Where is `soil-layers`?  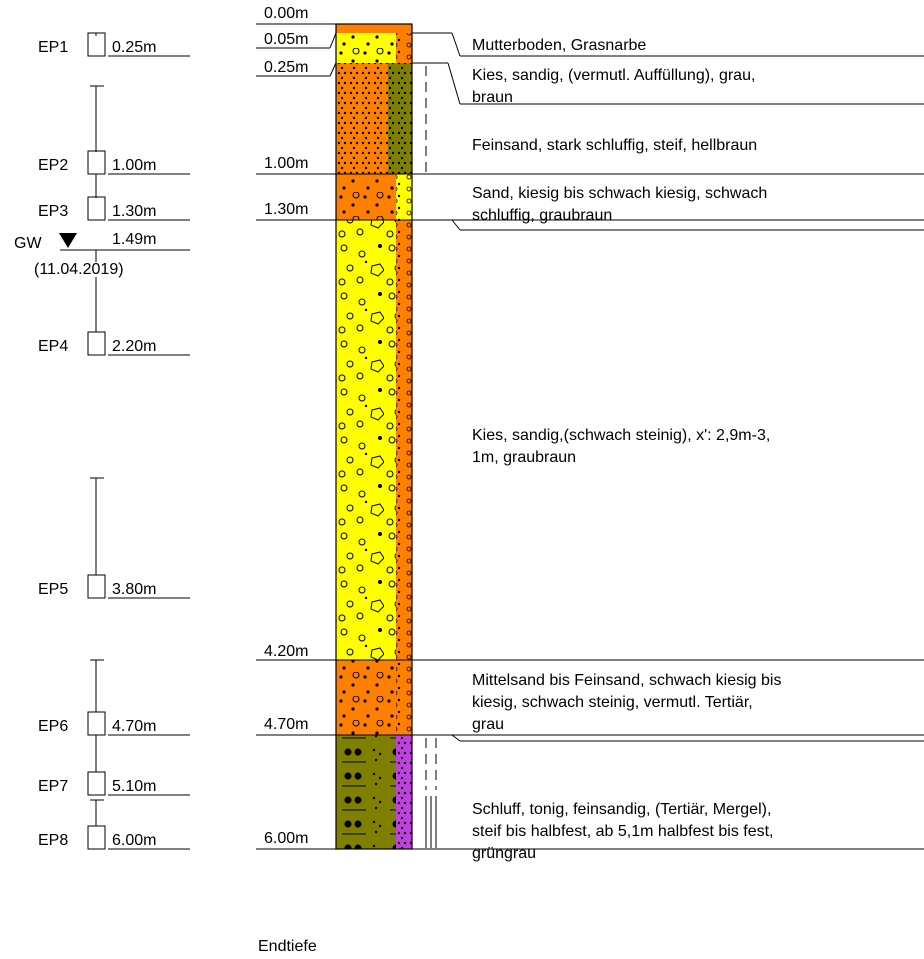 soil-layers is located at coordinates (386, 436).